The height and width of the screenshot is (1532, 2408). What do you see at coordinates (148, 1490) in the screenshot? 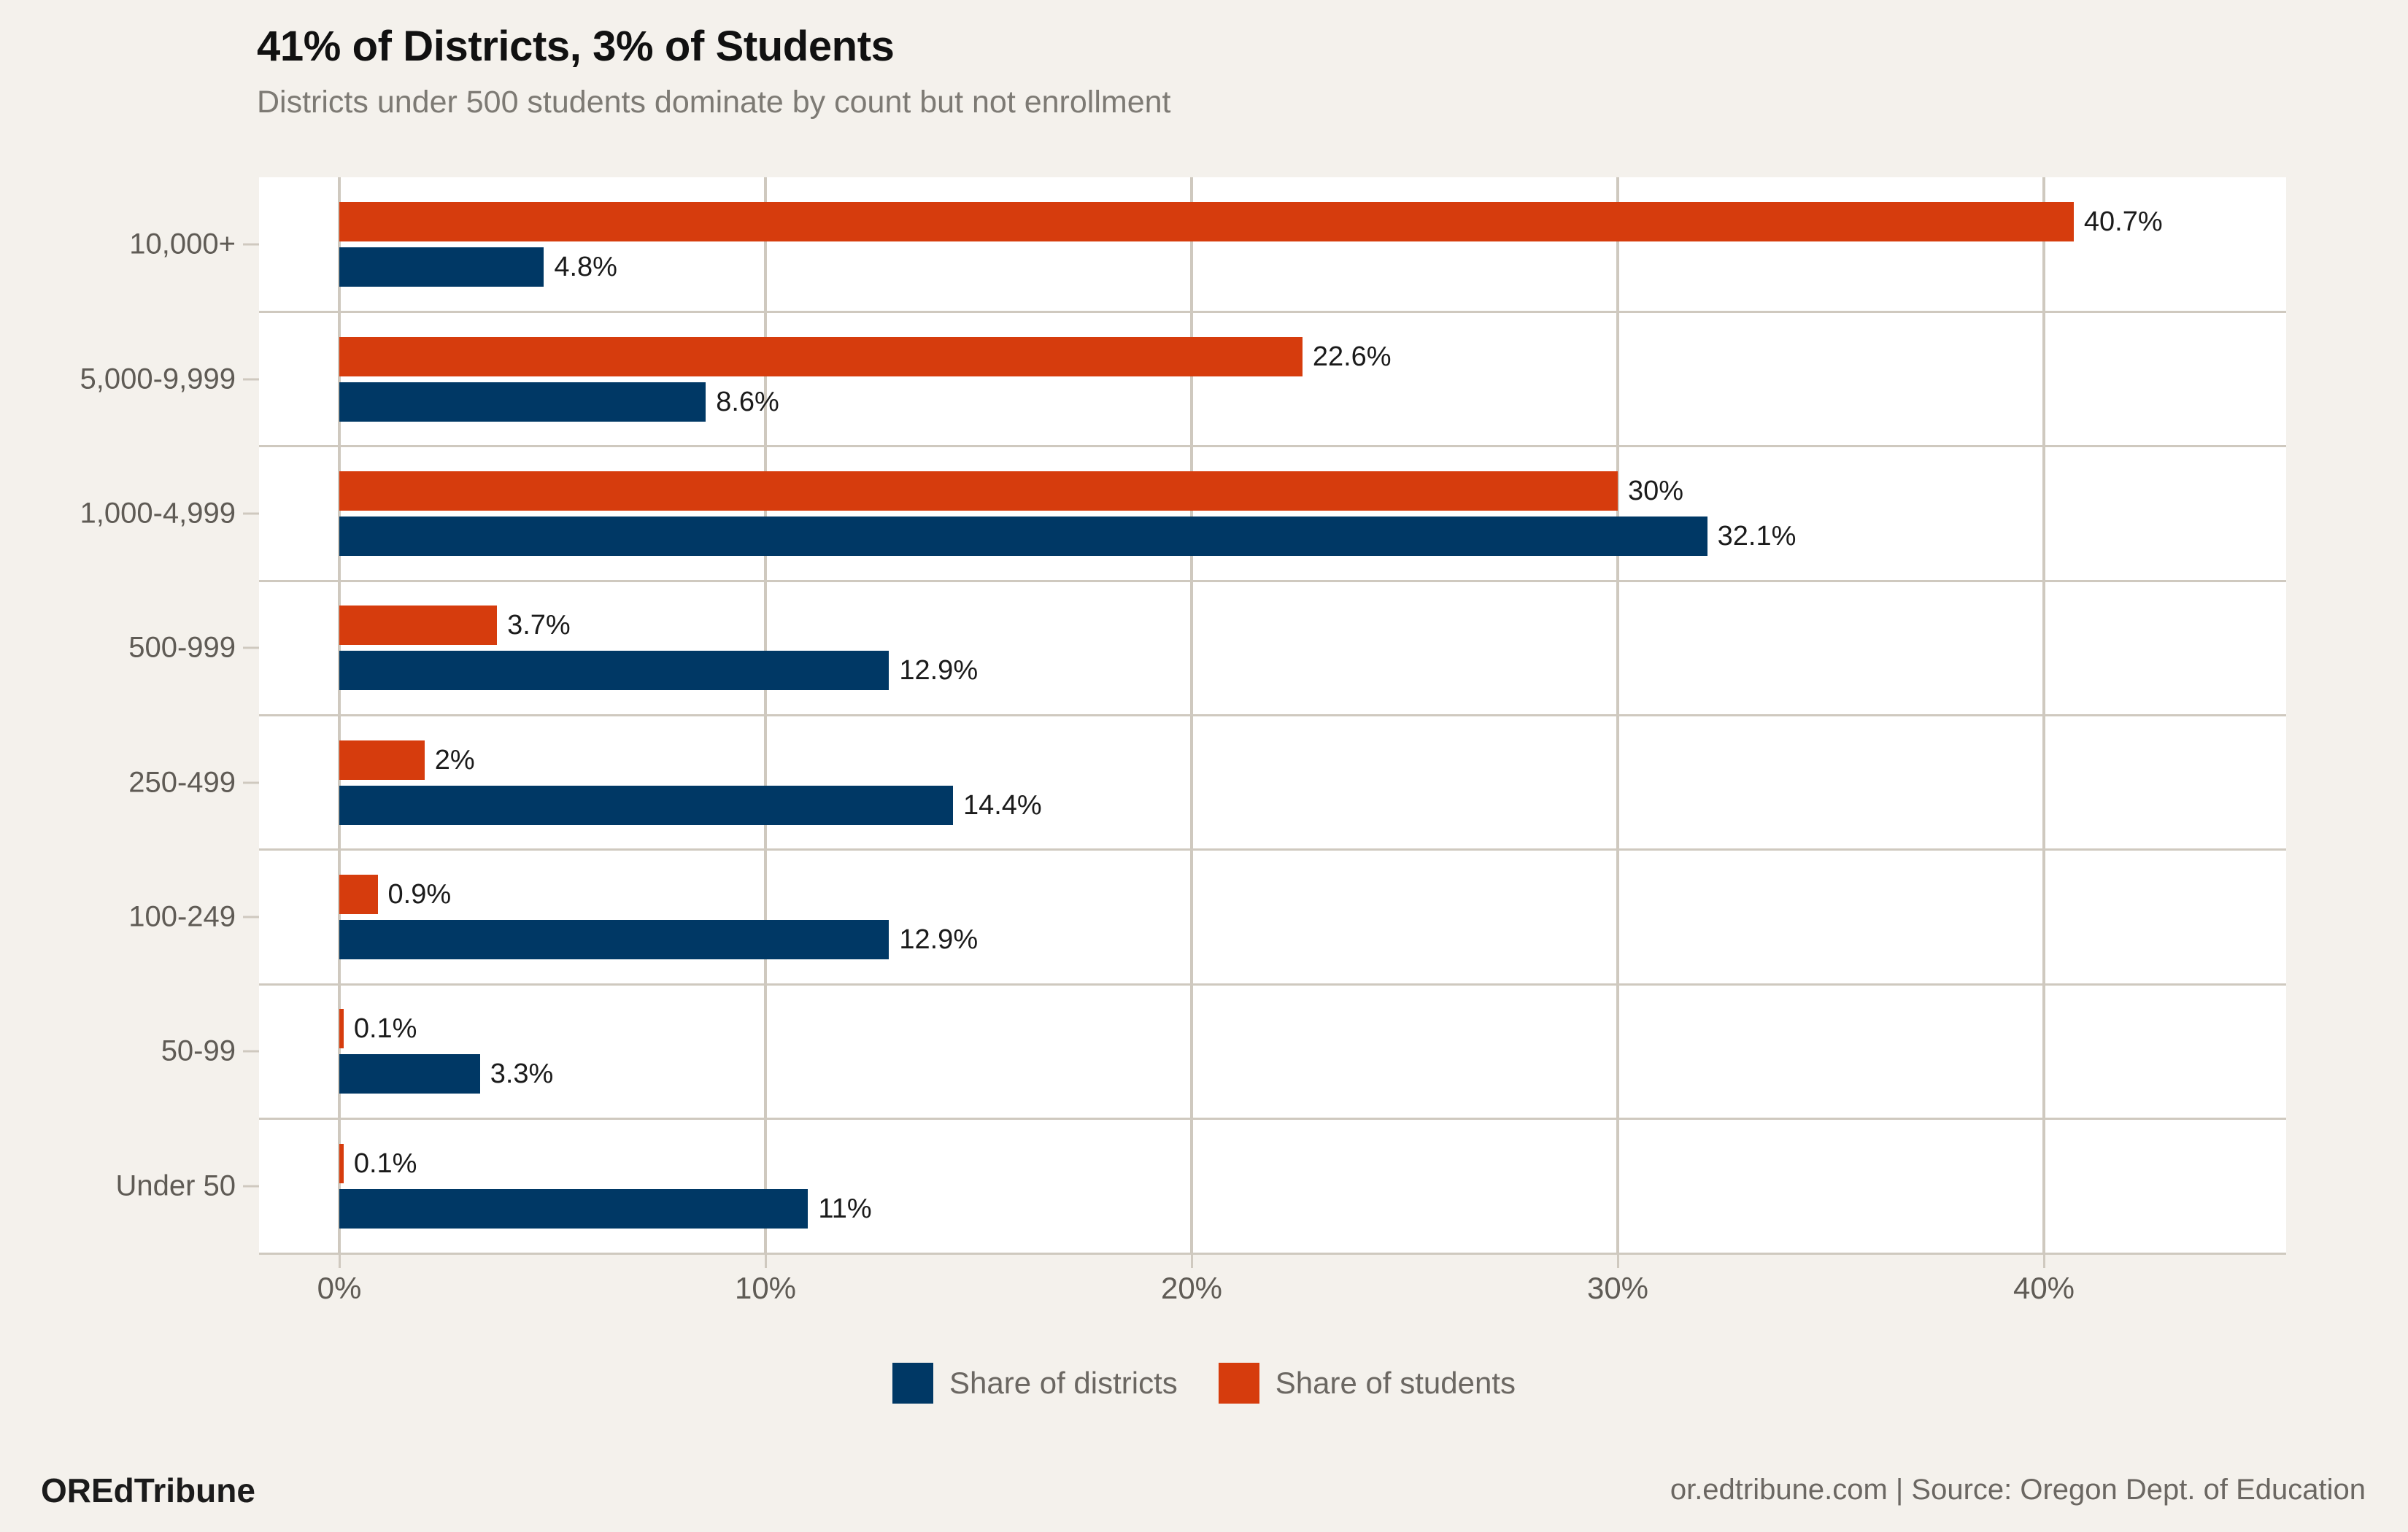
I see `brand-logo: OREdTribune` at bounding box center [148, 1490].